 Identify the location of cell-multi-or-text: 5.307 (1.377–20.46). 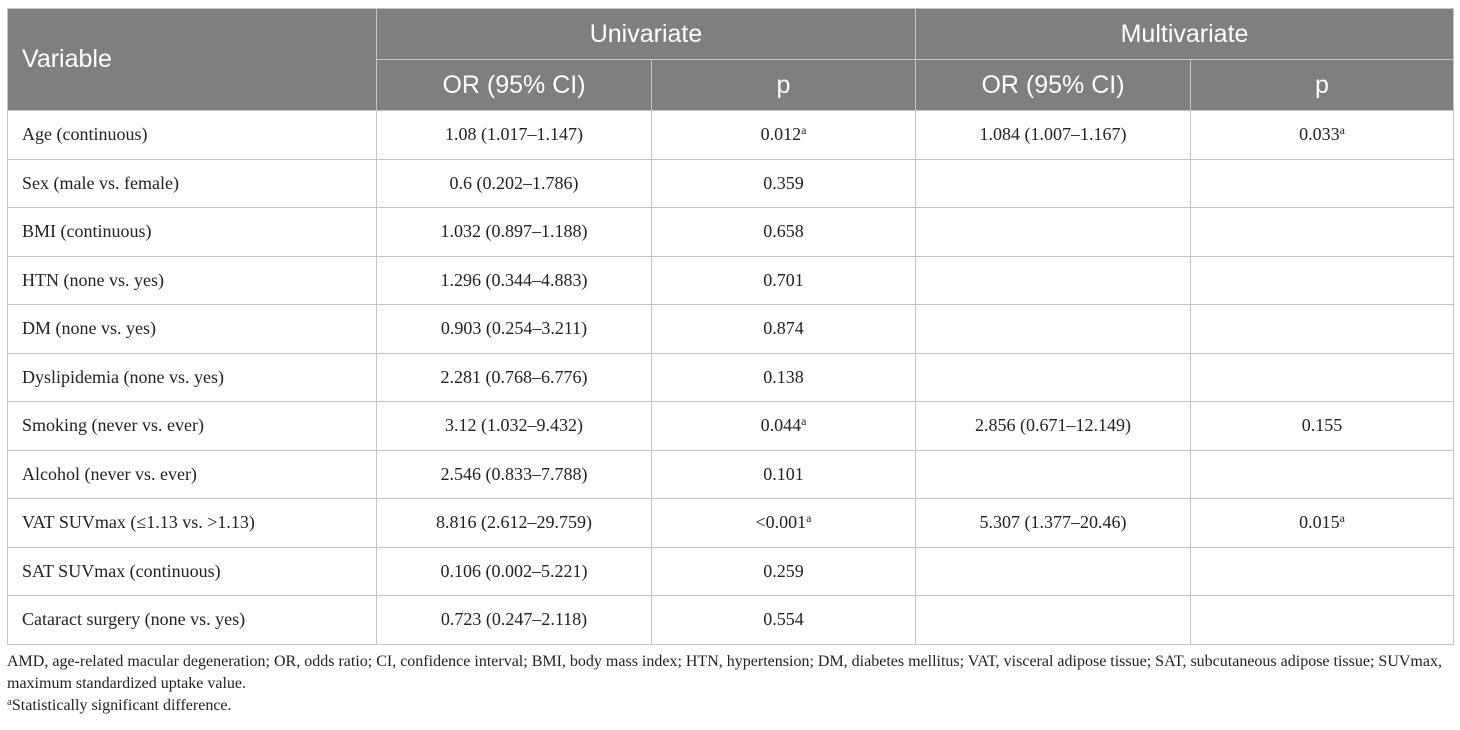
(1053, 522).